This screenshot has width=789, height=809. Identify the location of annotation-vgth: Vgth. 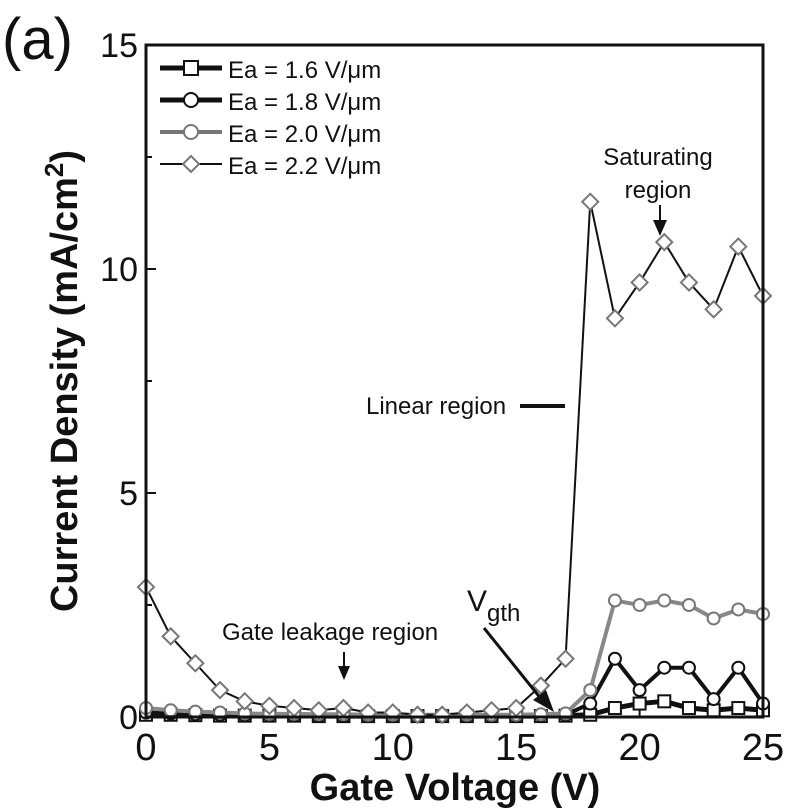
(493, 606).